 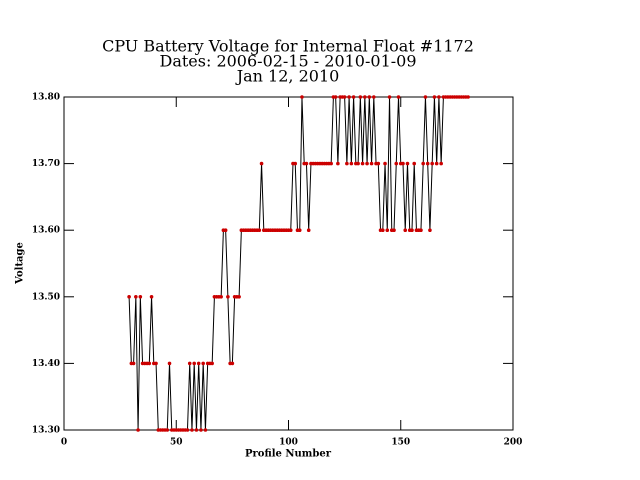 What do you see at coordinates (46, 364) in the screenshot?
I see `y-tick-label: 13.40` at bounding box center [46, 364].